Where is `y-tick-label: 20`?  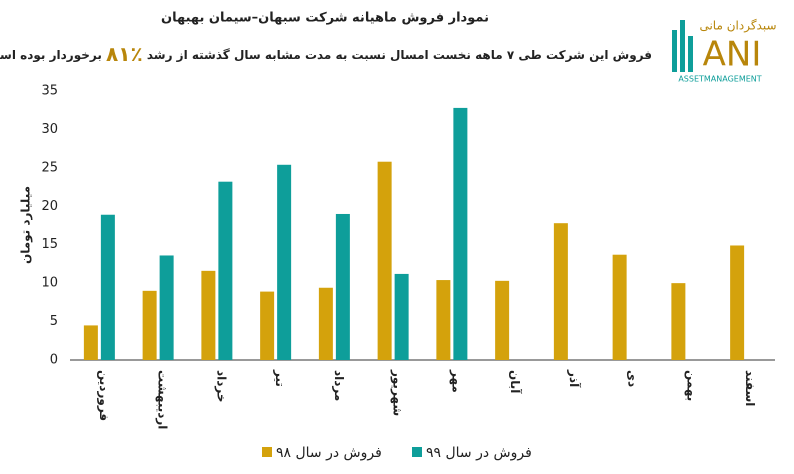
y-tick-label: 20 is located at coordinates (49, 206).